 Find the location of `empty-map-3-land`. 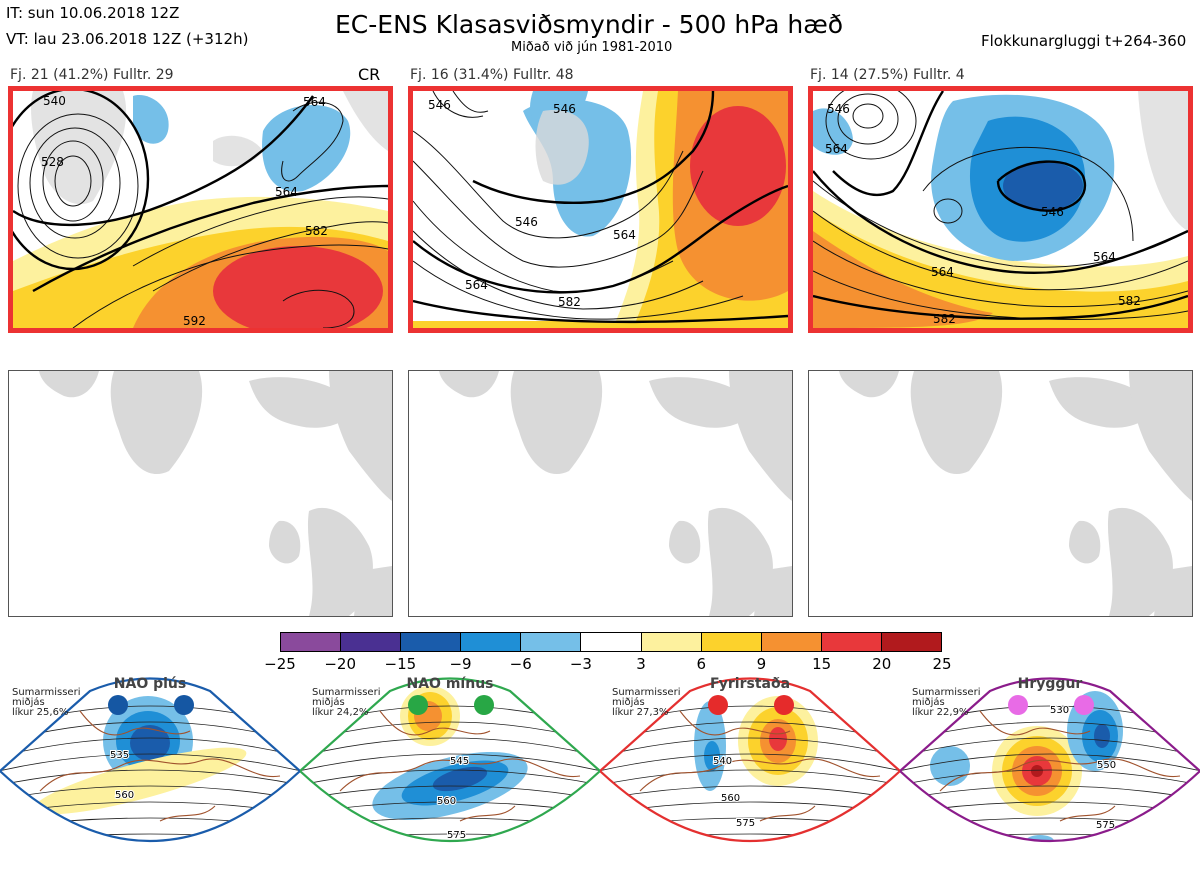

empty-map-3-land is located at coordinates (1015, 493).